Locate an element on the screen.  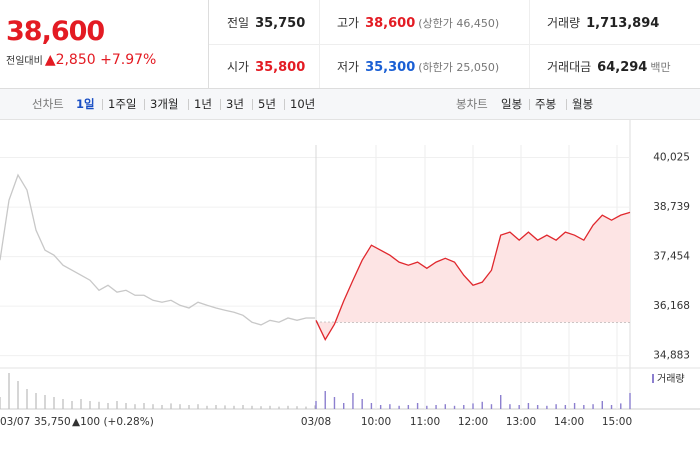
candle-tab: 주봉 is located at coordinates (546, 104).